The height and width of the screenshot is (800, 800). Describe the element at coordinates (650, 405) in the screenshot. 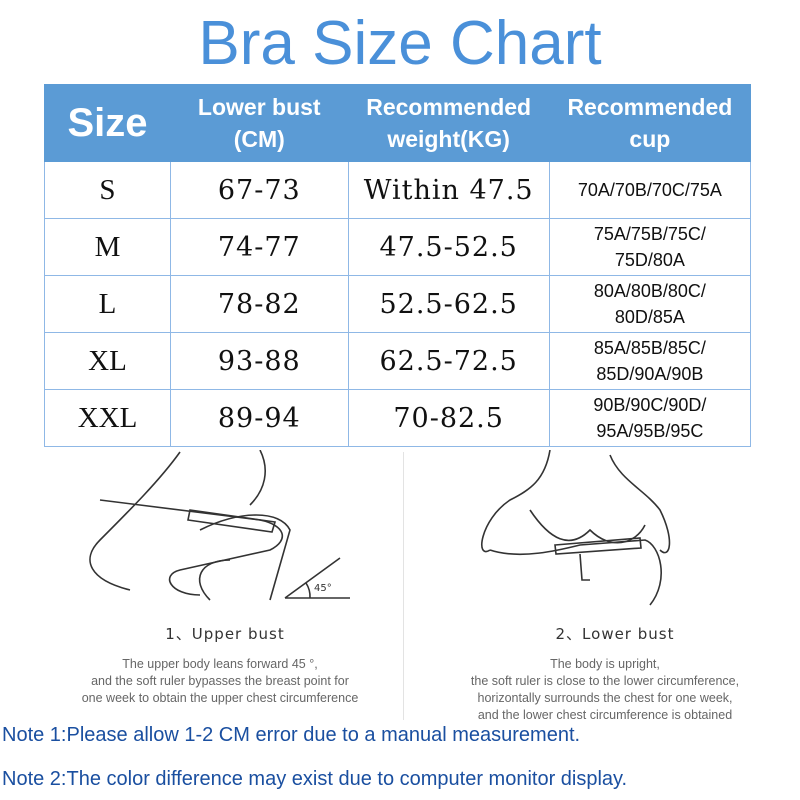

I see `cup-cell-text: 90B/90C/90D/` at that location.